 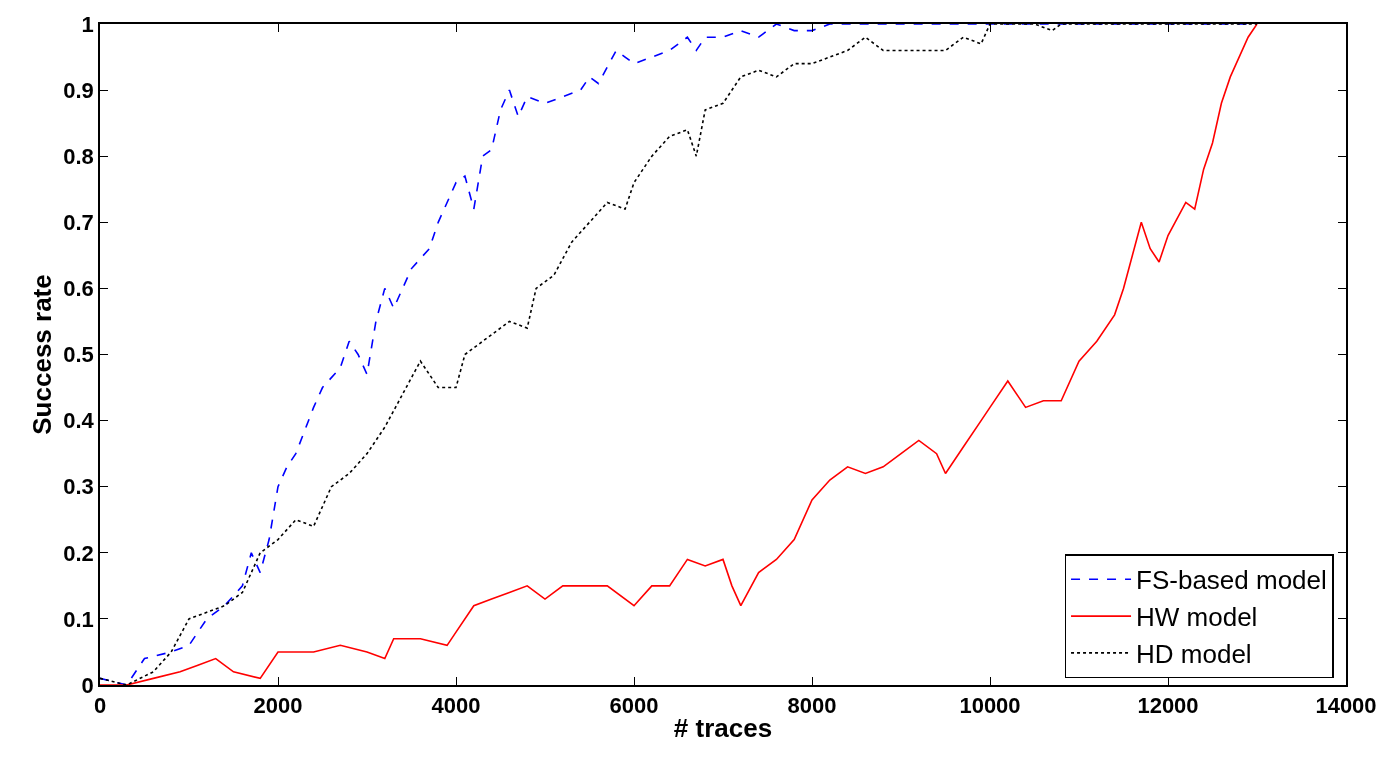 What do you see at coordinates (78, 619) in the screenshot?
I see `y-tick-label: 0.1` at bounding box center [78, 619].